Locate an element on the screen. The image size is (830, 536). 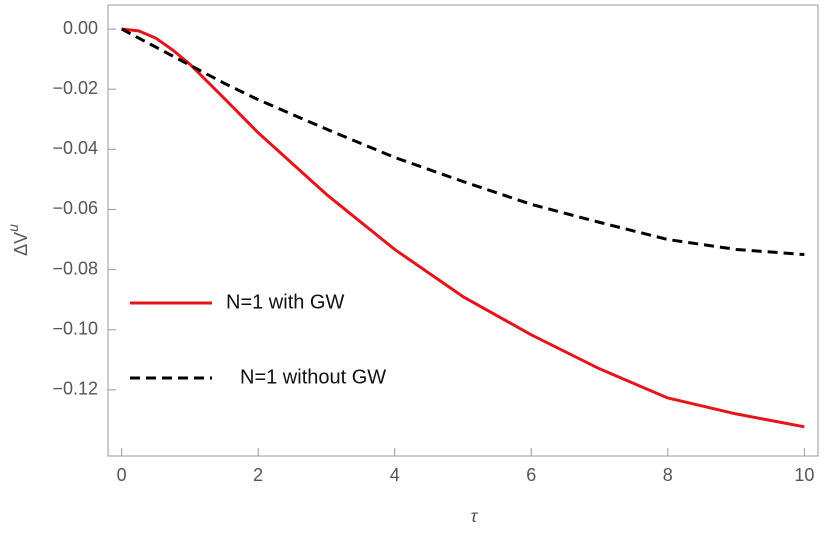
y-axis-label: ΔVu is located at coordinates (18, 240).